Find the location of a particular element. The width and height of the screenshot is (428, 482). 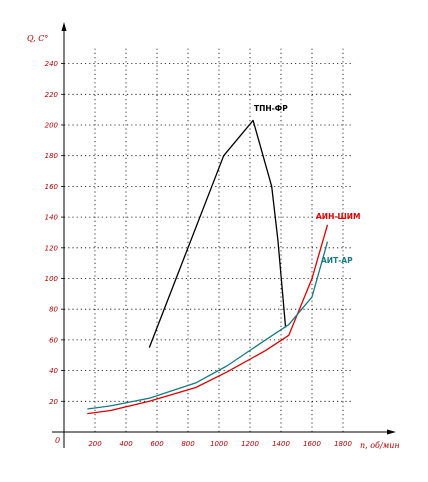

y-axis-label: Q, С° is located at coordinates (37, 38).